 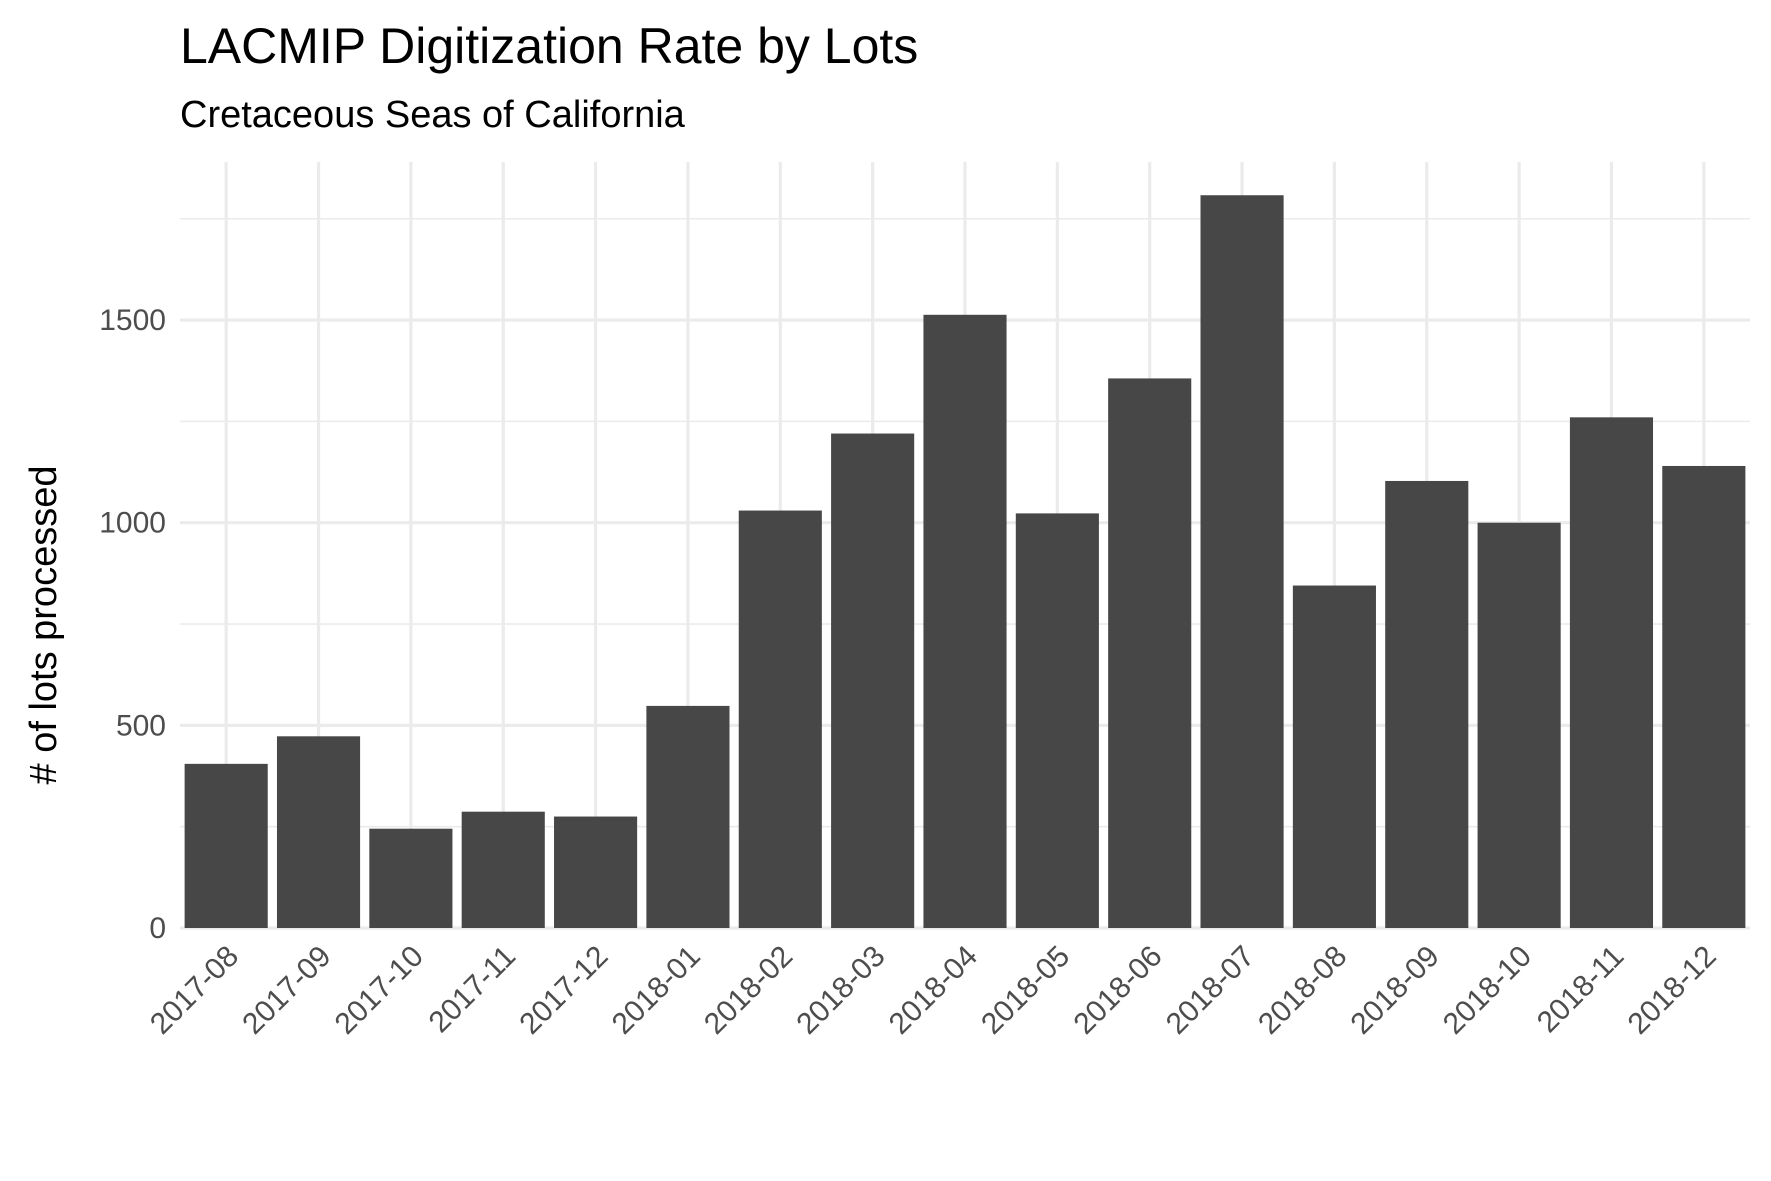 I want to click on y-tick-label: 500, so click(x=141, y=725).